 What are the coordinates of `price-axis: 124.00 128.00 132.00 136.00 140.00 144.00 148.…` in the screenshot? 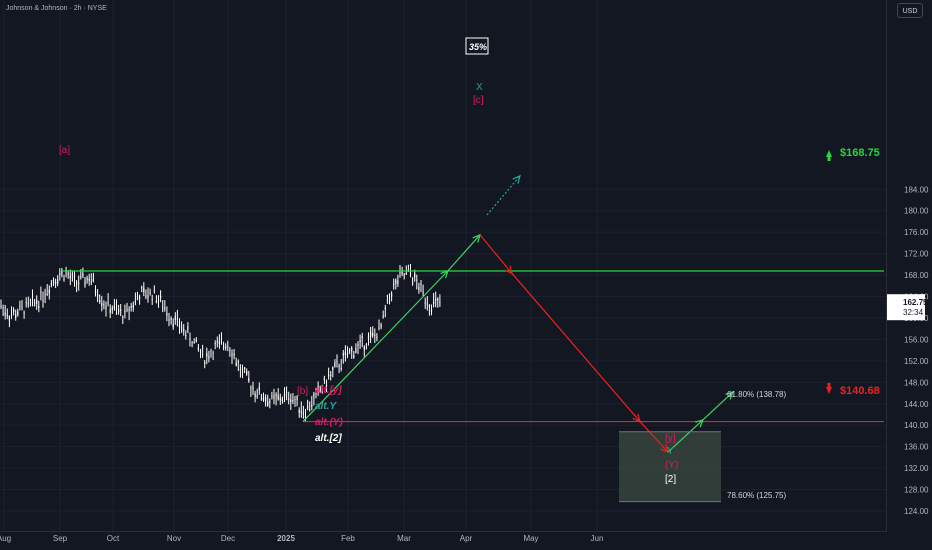 It's located at (908, 350).